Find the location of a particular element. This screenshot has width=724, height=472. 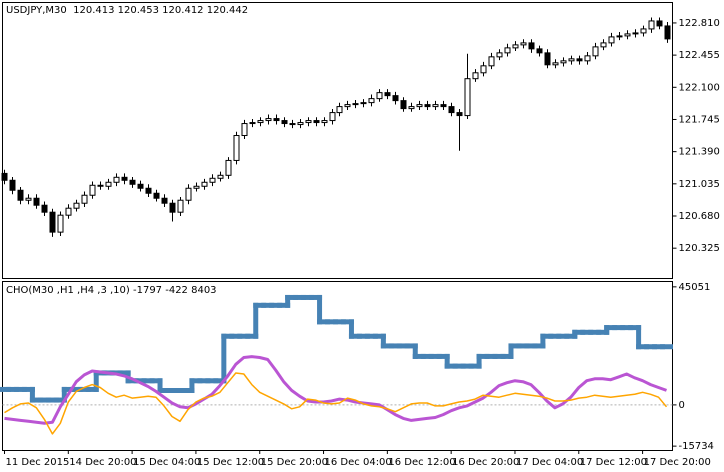

x-tick-label: 17 Dec 20:00 is located at coordinates (677, 462).